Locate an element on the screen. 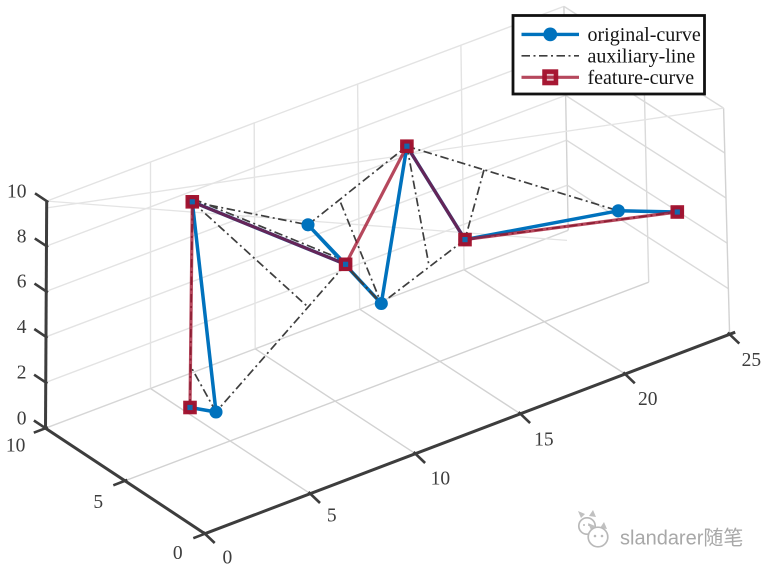 The height and width of the screenshot is (568, 768). svg-text: 4 is located at coordinates (22, 327).